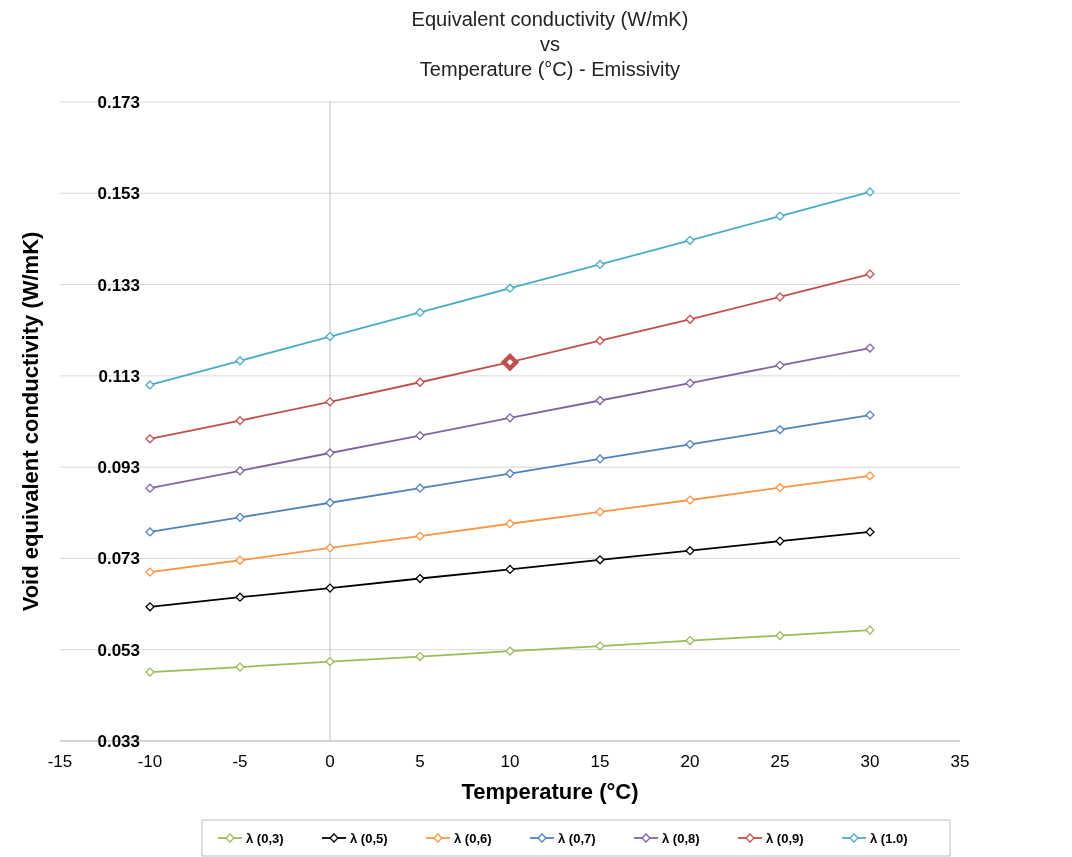 The width and height of the screenshot is (1072, 857). I want to click on legend-label: λ (1.0), so click(889, 838).